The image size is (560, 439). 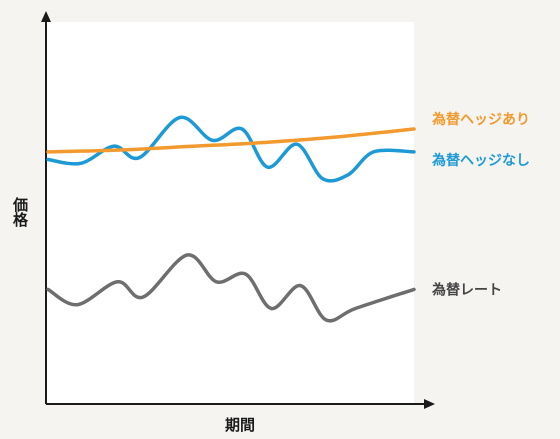 I want to click on hedged-line, so click(x=231, y=140).